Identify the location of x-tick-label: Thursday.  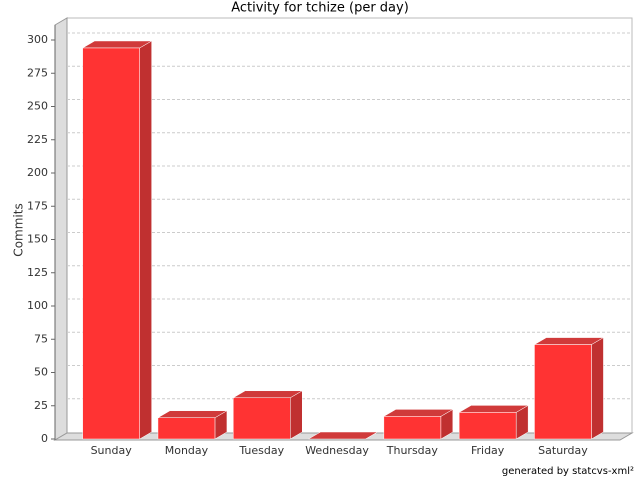
(412, 450).